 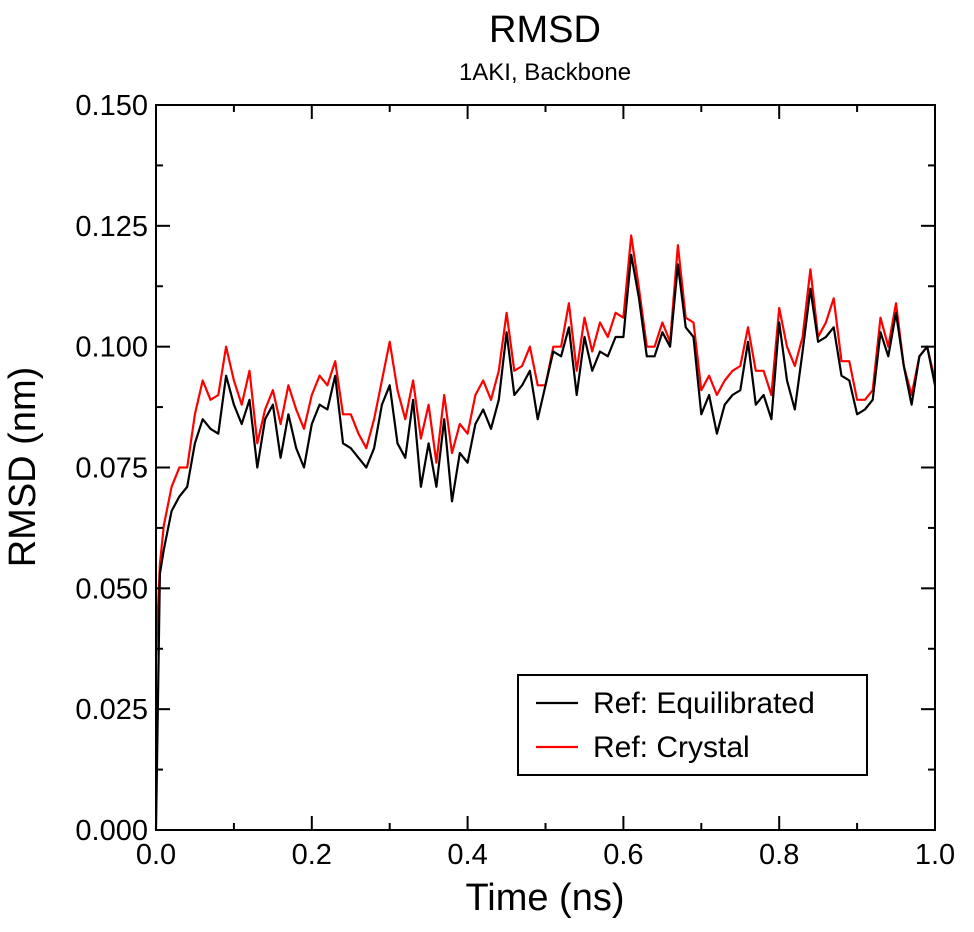 I want to click on y-tick-label: 0.075, so click(x=111, y=469).